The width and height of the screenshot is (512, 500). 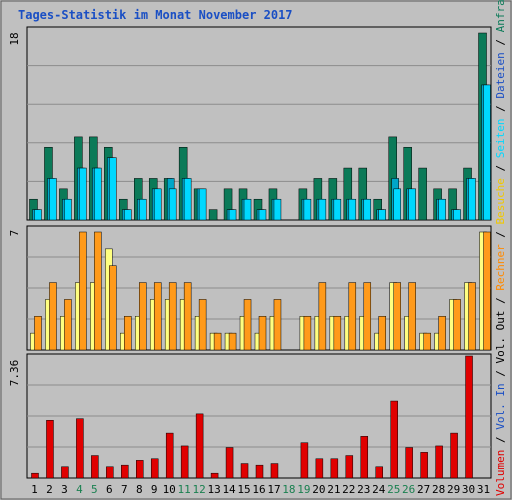 I want to click on x-tick-label: 20, so click(x=318, y=489).